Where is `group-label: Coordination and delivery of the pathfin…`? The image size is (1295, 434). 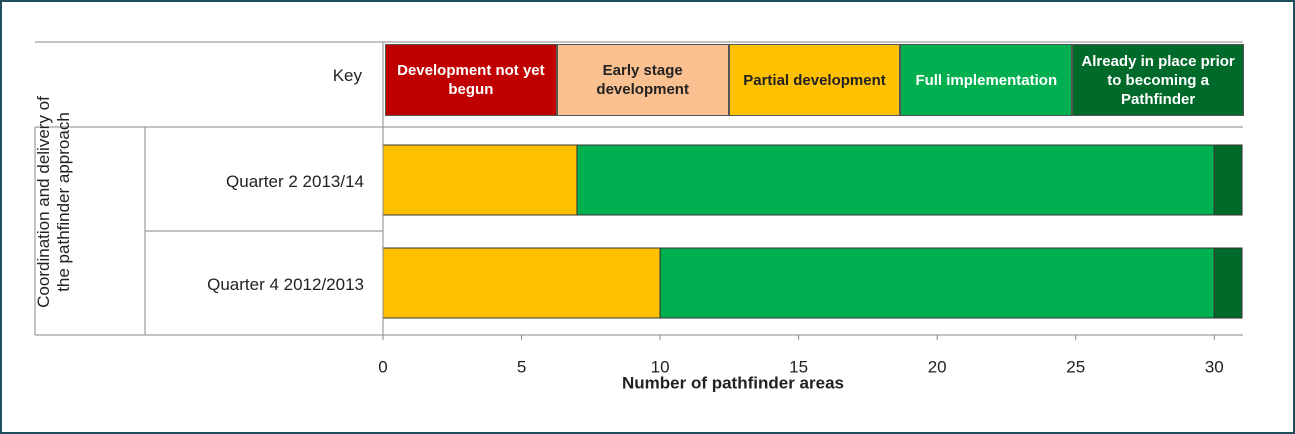
group-label: Coordination and delivery of the pathfin… is located at coordinates (53, 202).